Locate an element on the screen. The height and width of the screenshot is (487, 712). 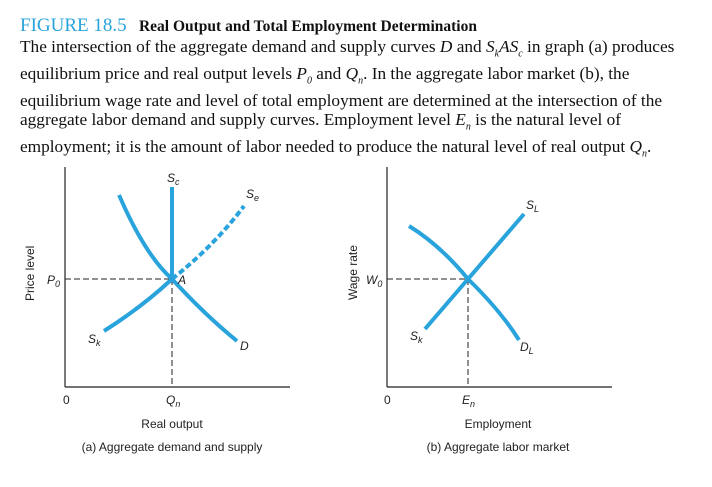
sk-label-a: Sk is located at coordinates (94, 340).